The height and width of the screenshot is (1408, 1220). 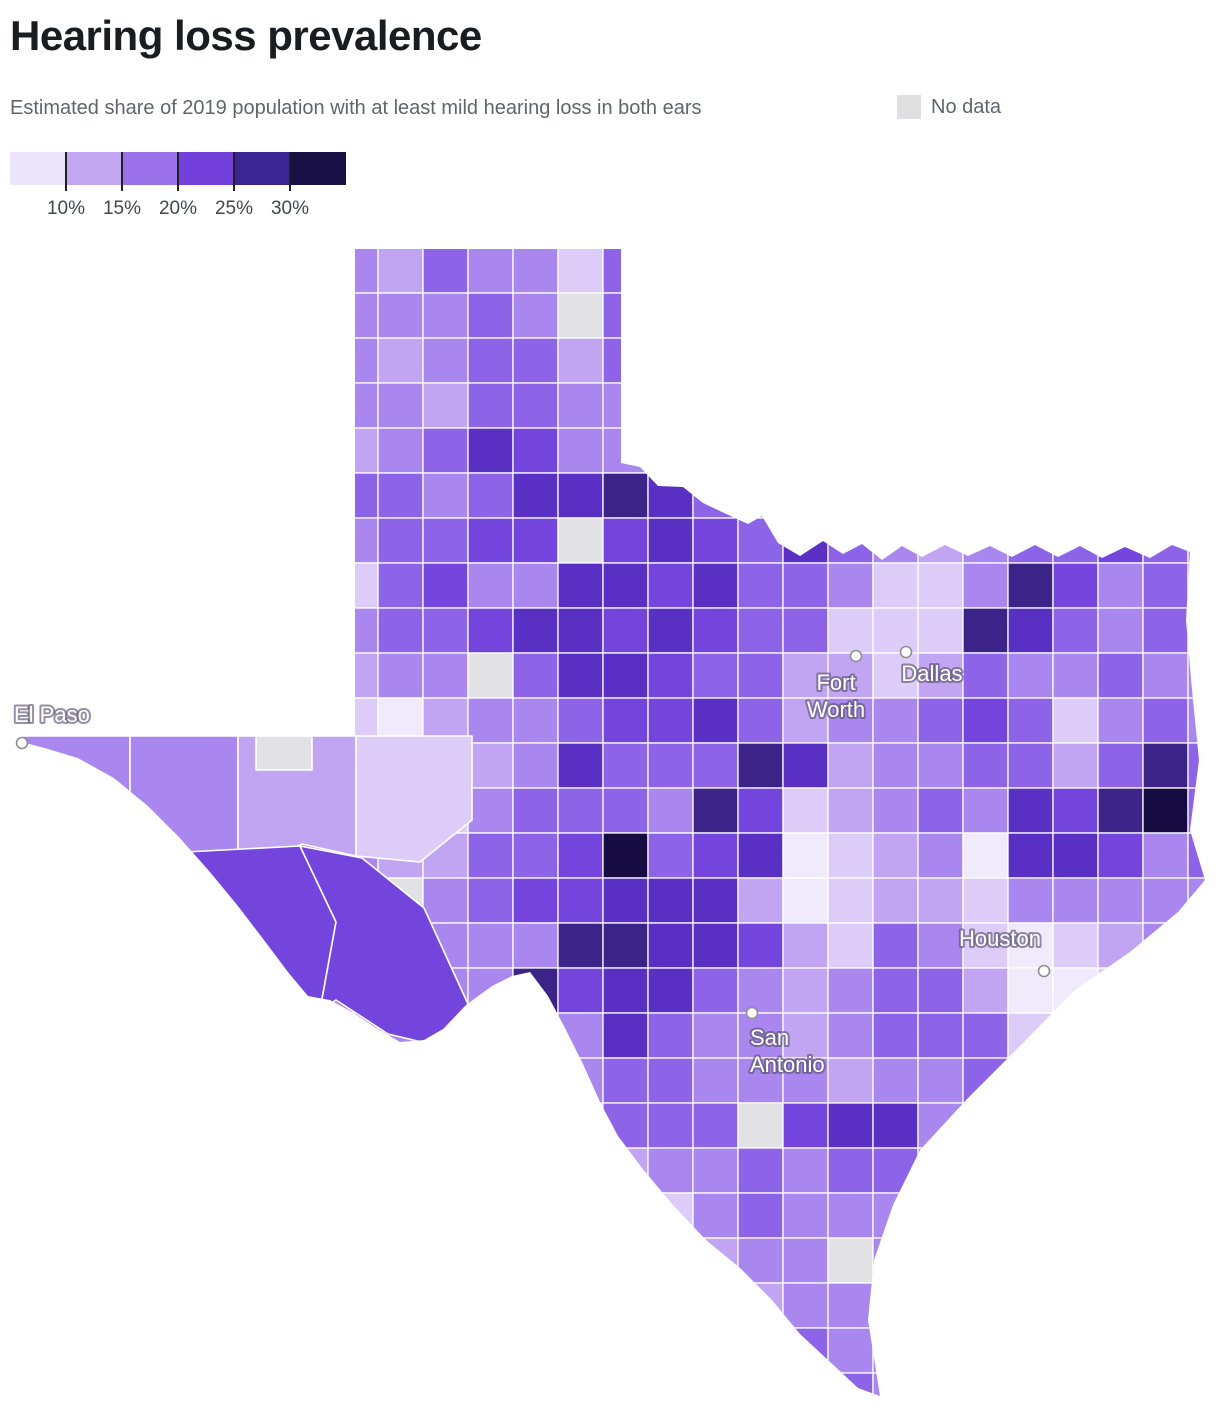 I want to click on color-legend: 10% 15% 20% 25% 30%, so click(x=180, y=188).